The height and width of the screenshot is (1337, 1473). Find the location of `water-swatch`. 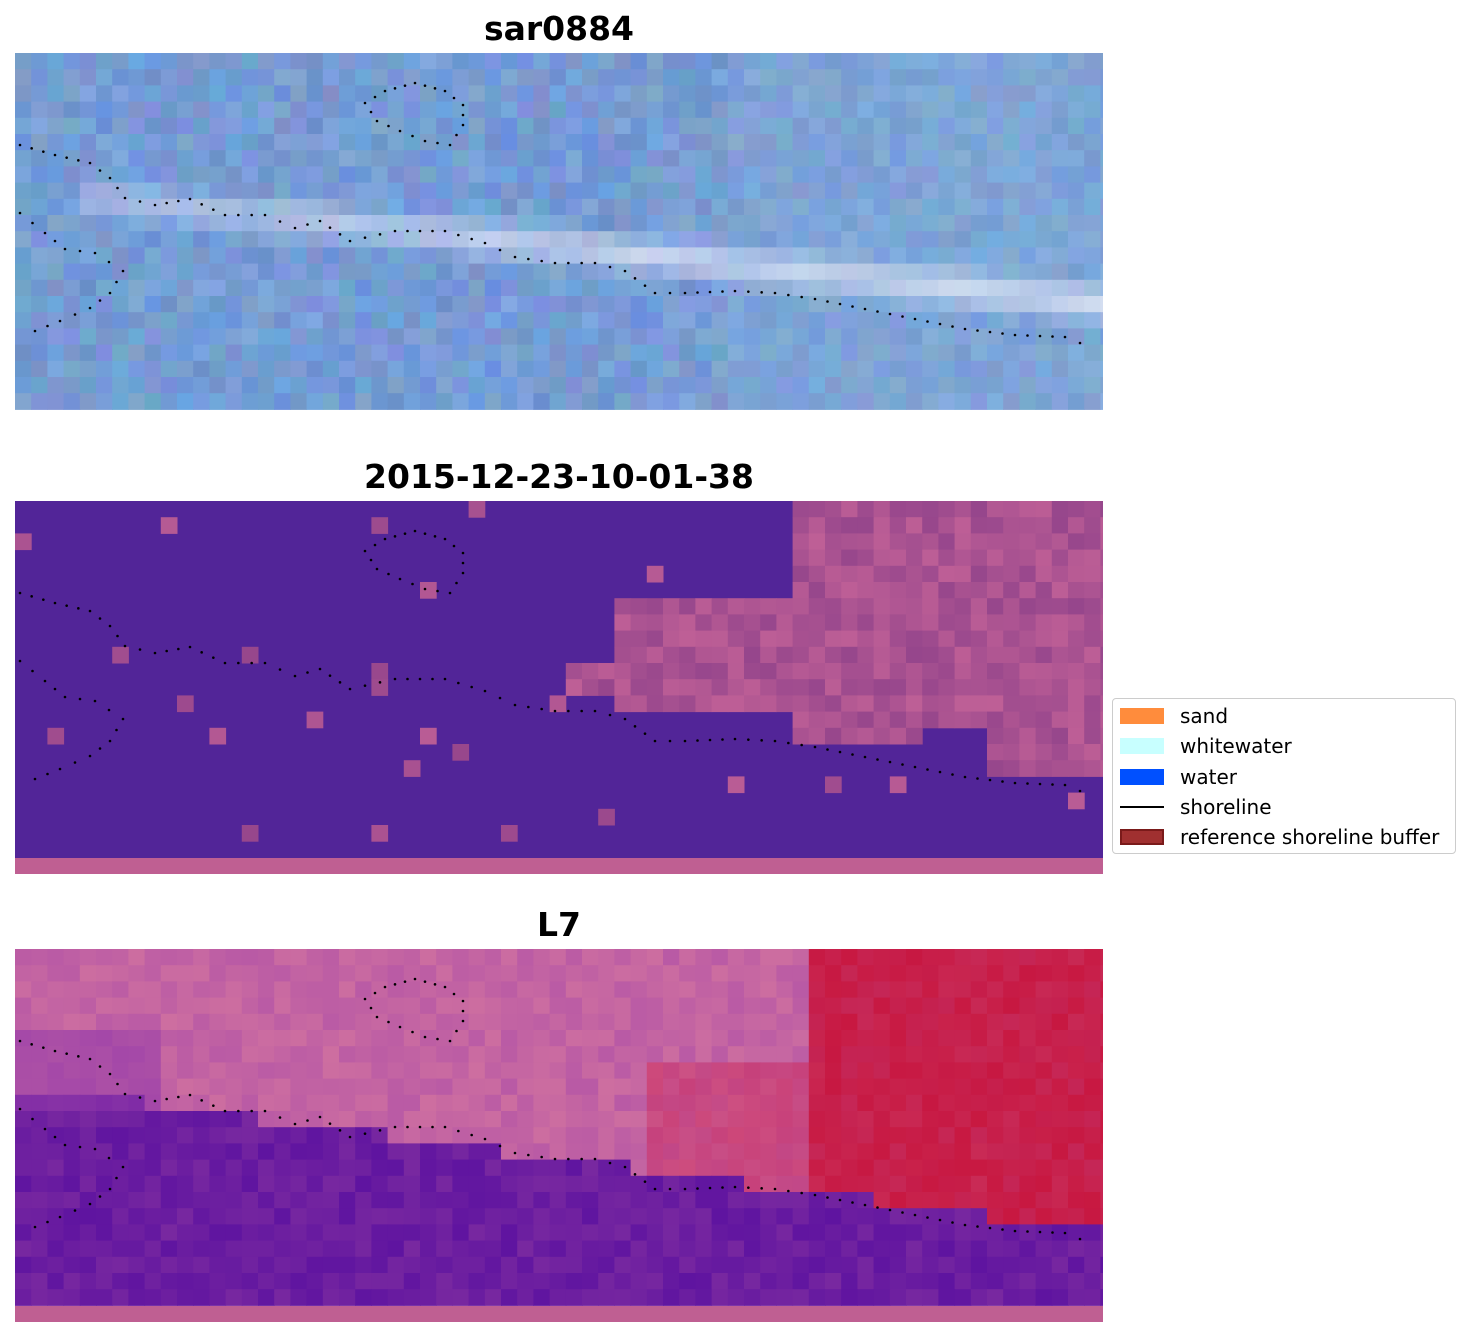

water-swatch is located at coordinates (1142, 777).